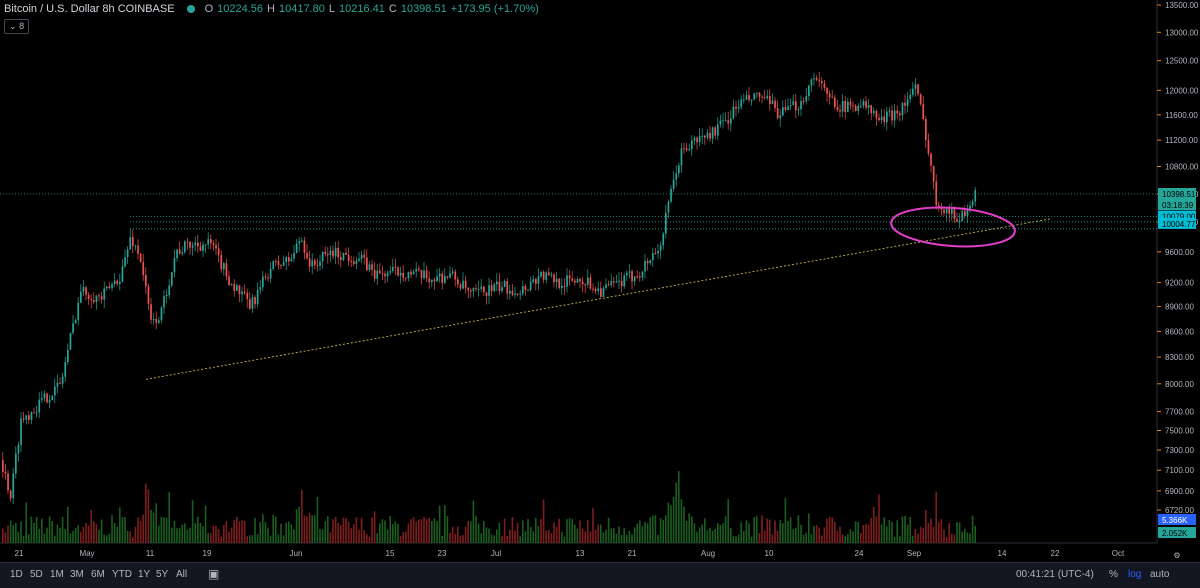 The image size is (1200, 588). What do you see at coordinates (122, 574) in the screenshot?
I see `range-ytd: YTD` at bounding box center [122, 574].